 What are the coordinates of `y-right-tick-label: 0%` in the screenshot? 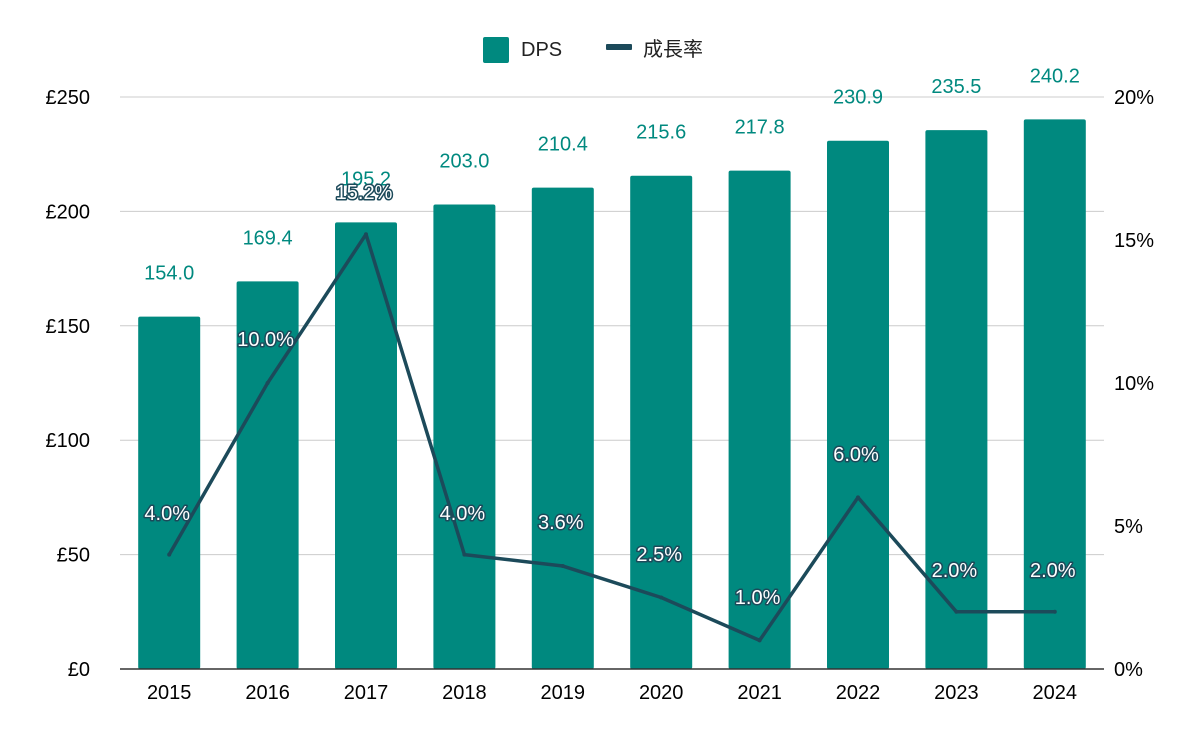 It's located at (1128, 670).